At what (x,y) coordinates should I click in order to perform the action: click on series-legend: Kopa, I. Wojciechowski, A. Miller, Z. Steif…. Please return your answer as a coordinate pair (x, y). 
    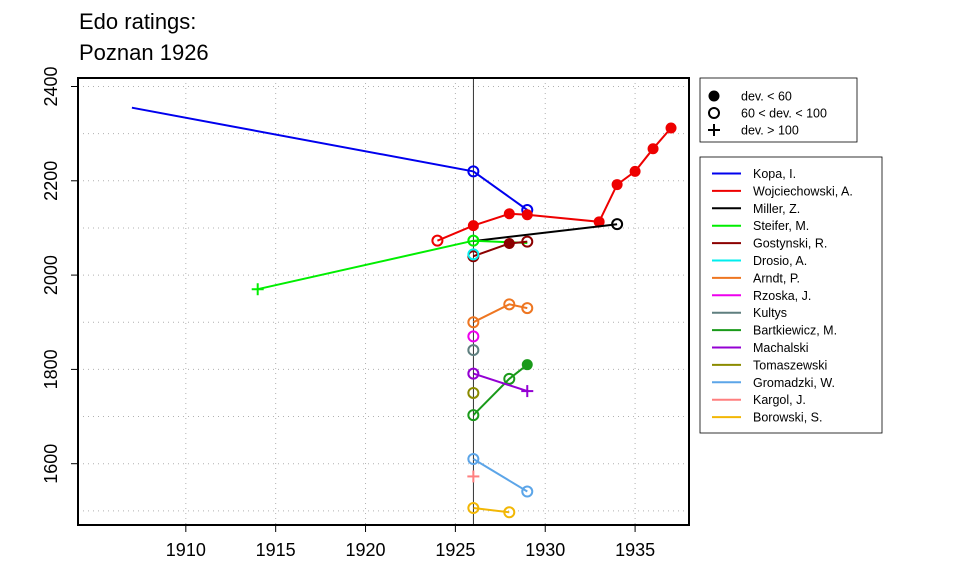
    Looking at the image, I should click on (791, 295).